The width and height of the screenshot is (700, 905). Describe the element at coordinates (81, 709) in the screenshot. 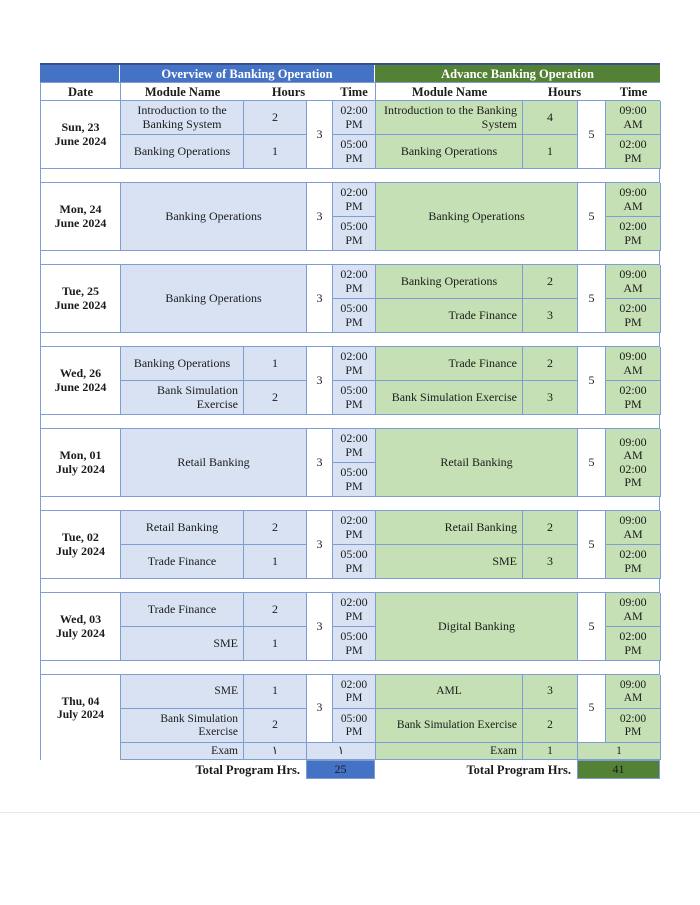

I see `date-cell: Thu, 04 July 2024` at that location.